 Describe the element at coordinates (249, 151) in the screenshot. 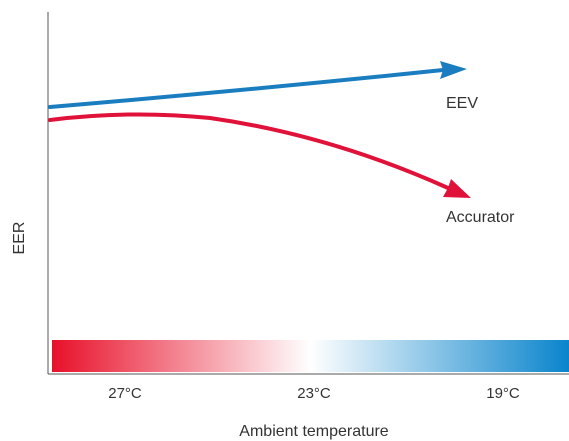

I see `accurator-curve` at that location.